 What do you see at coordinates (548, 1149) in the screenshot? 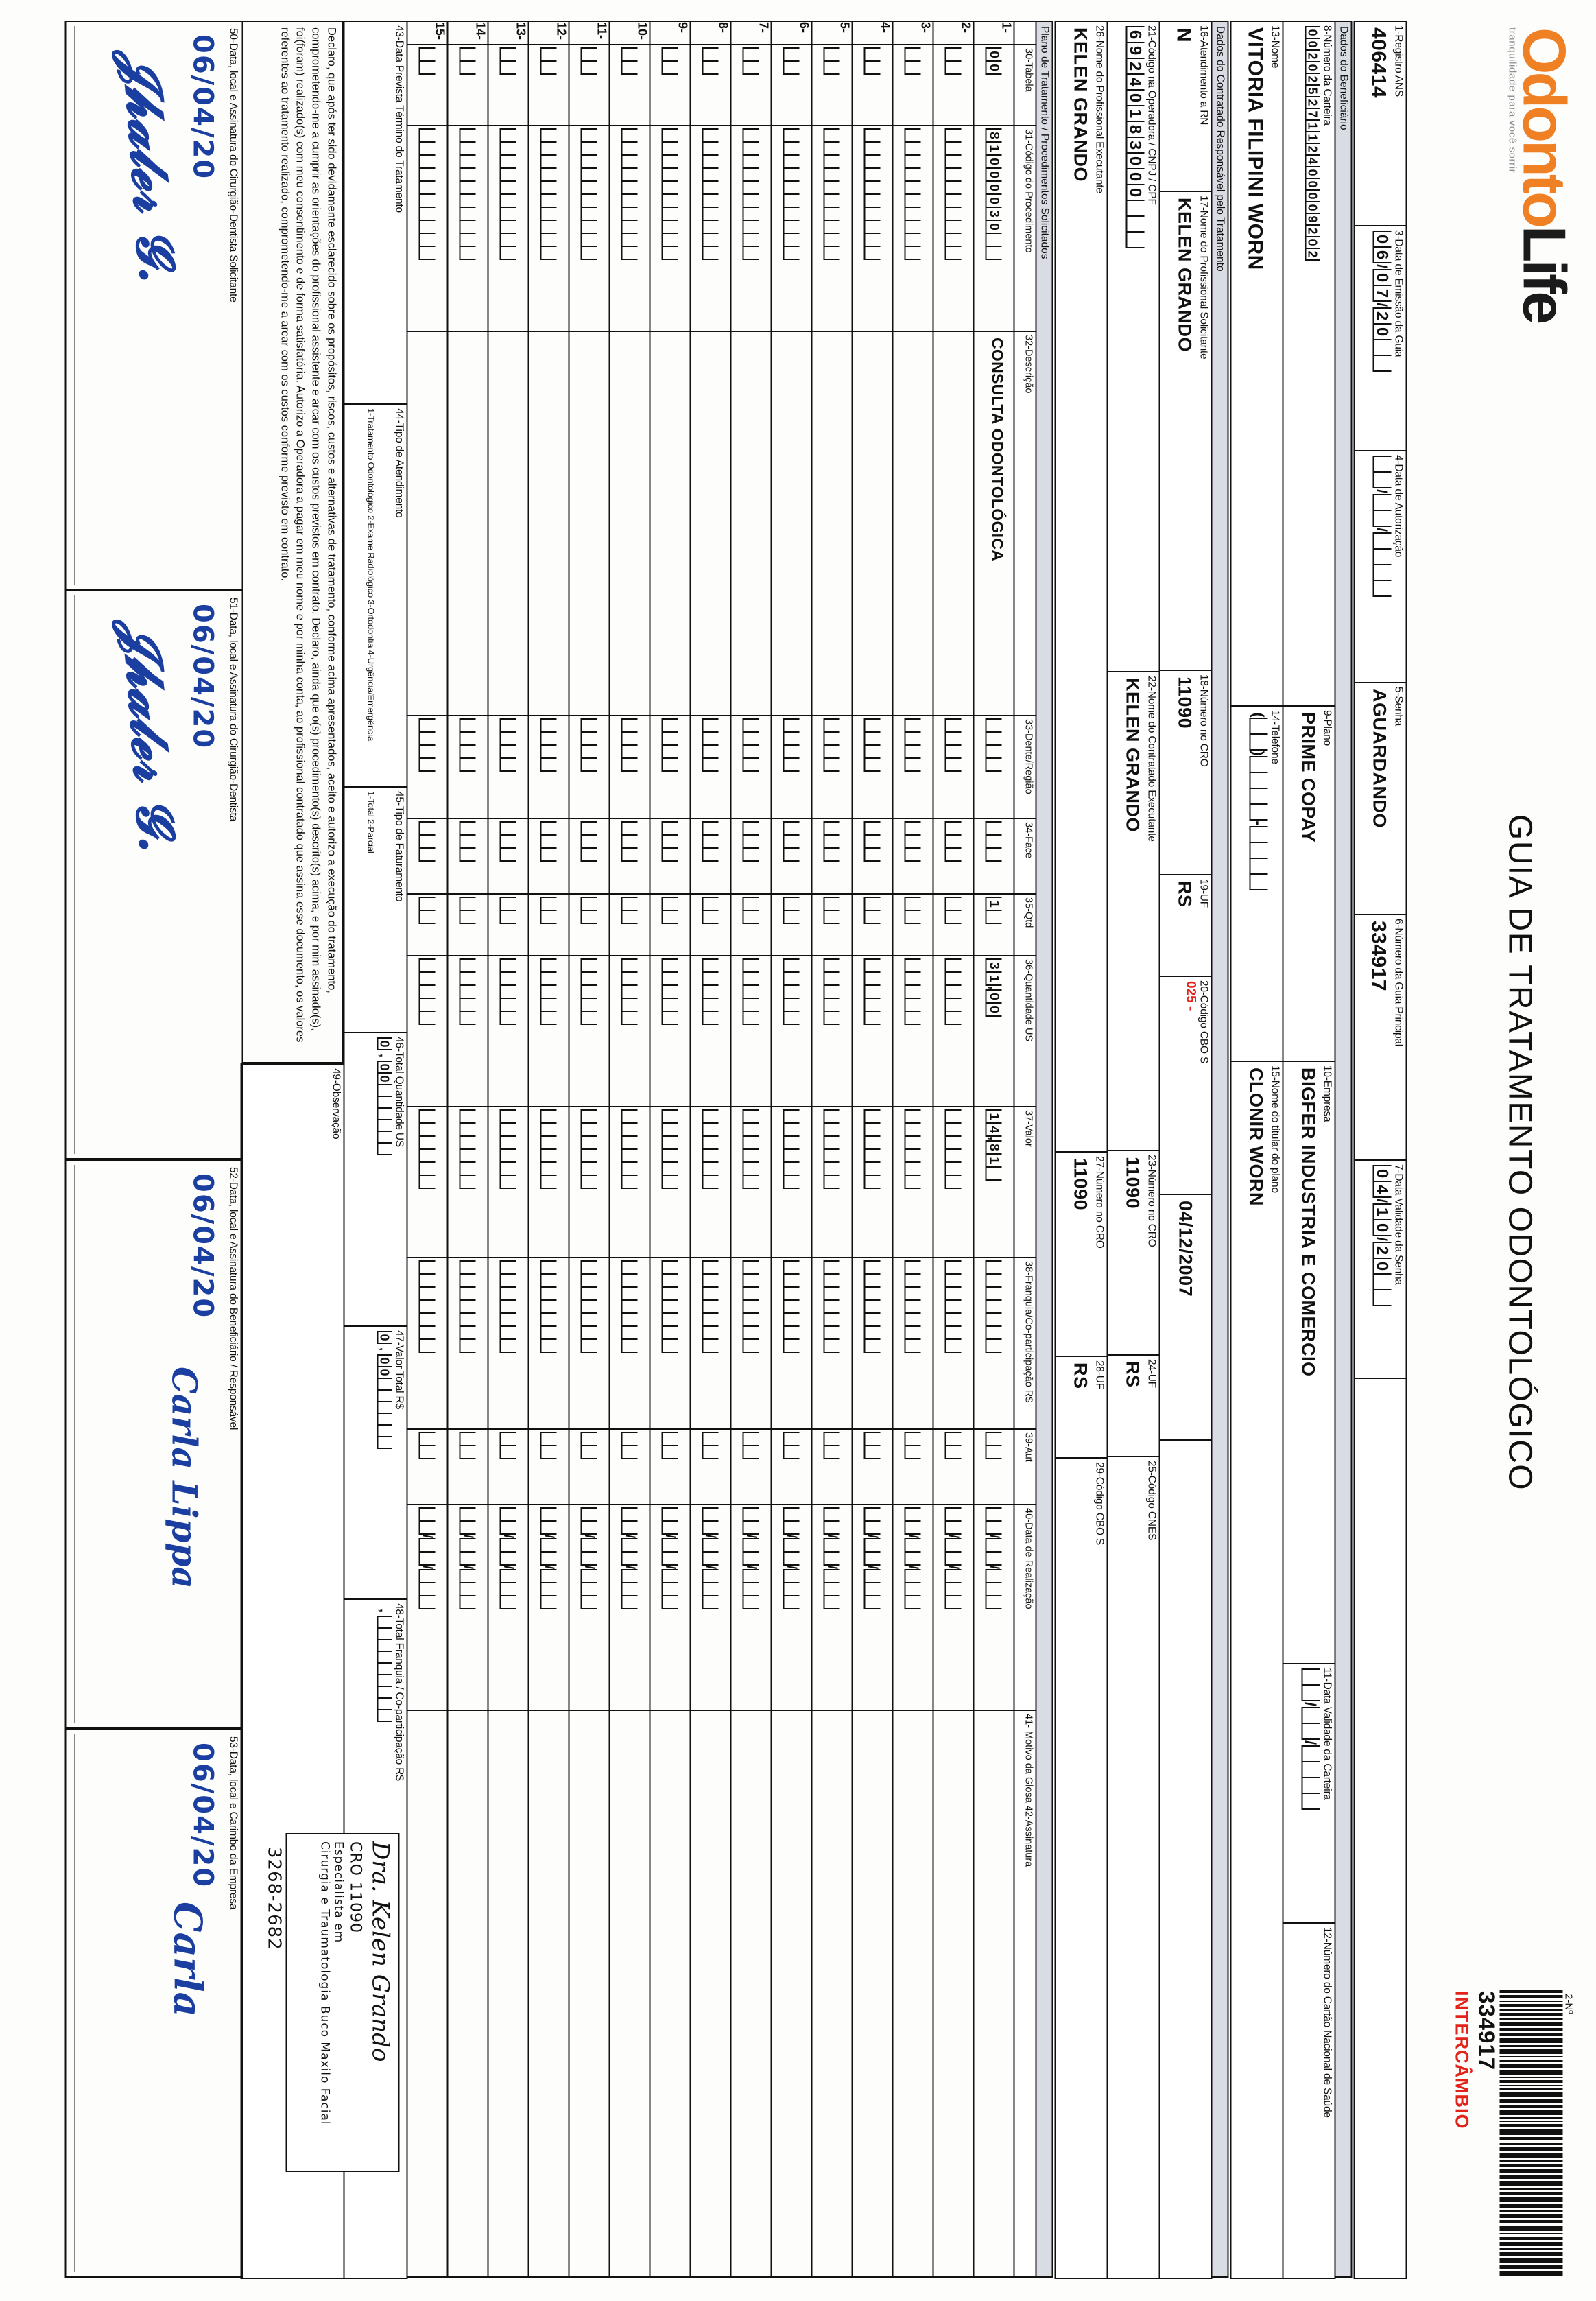
I see `table-row: 12- / /` at bounding box center [548, 1149].